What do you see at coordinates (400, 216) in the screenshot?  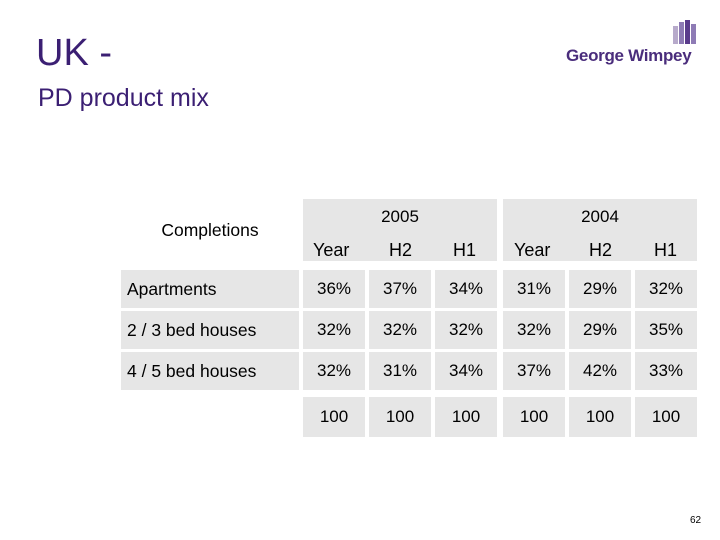 I see `group-header-2005-label: 2005` at bounding box center [400, 216].